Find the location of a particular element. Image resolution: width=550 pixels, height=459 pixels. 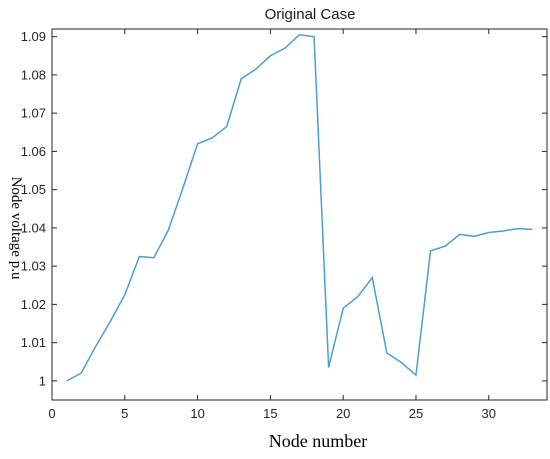

y-tick-label: 1.06 is located at coordinates (33, 151).